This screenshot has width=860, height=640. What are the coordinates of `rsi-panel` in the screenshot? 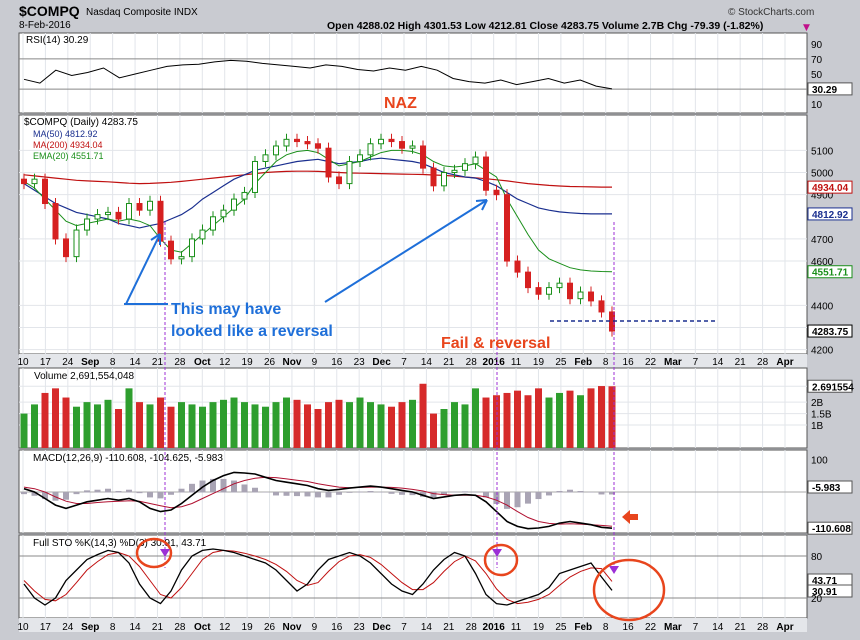 It's located at (413, 73).